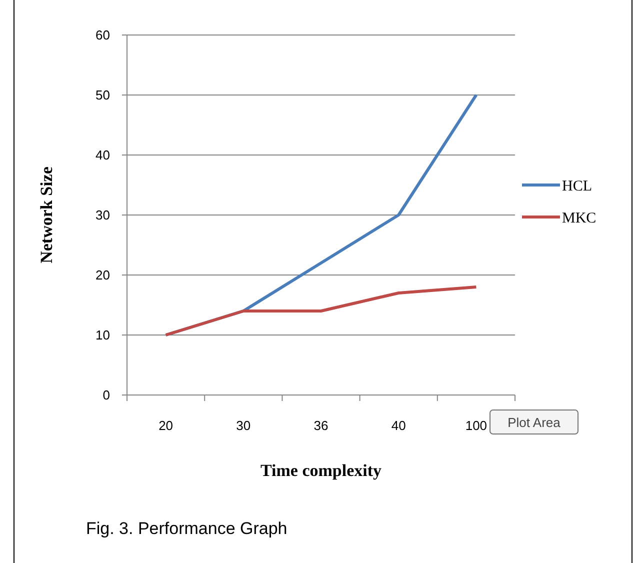 This screenshot has height=563, width=634. I want to click on y-tick-label: 40, so click(103, 155).